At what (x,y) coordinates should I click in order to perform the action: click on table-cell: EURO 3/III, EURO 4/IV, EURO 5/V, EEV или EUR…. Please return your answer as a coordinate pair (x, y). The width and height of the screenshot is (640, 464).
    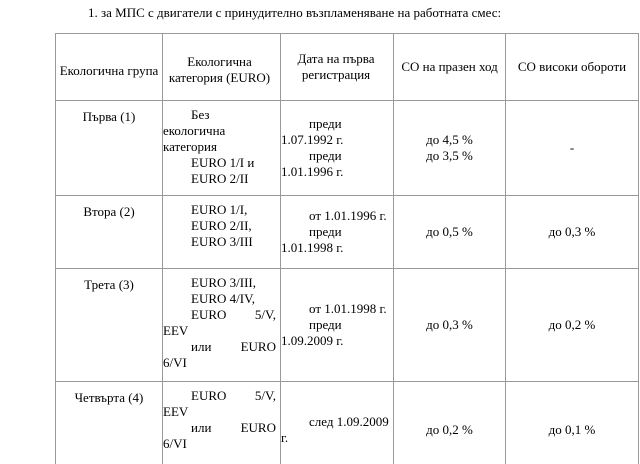
    Looking at the image, I should click on (221, 325).